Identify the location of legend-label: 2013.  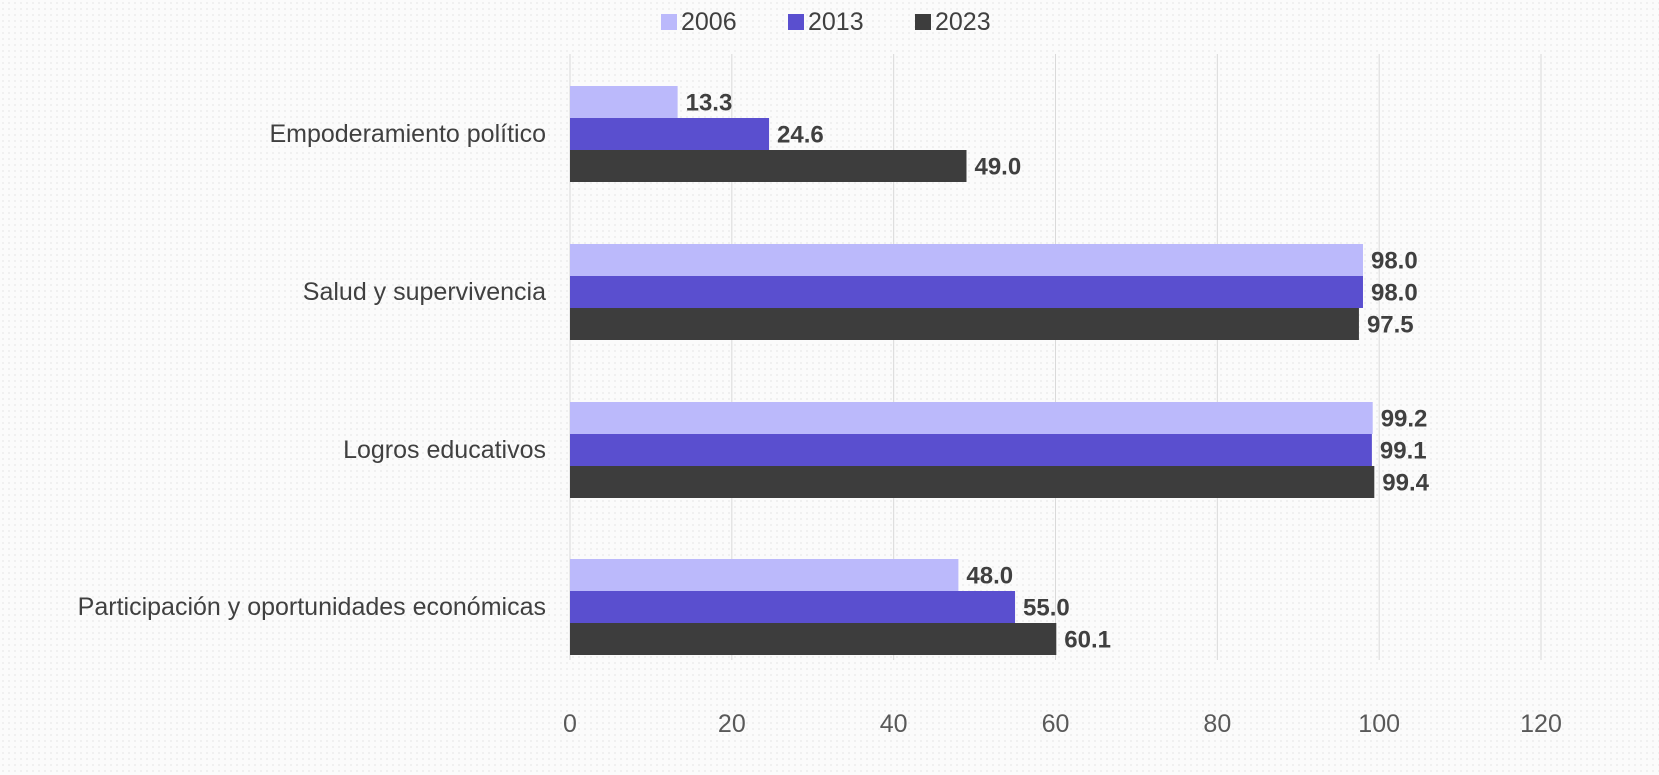
(836, 22).